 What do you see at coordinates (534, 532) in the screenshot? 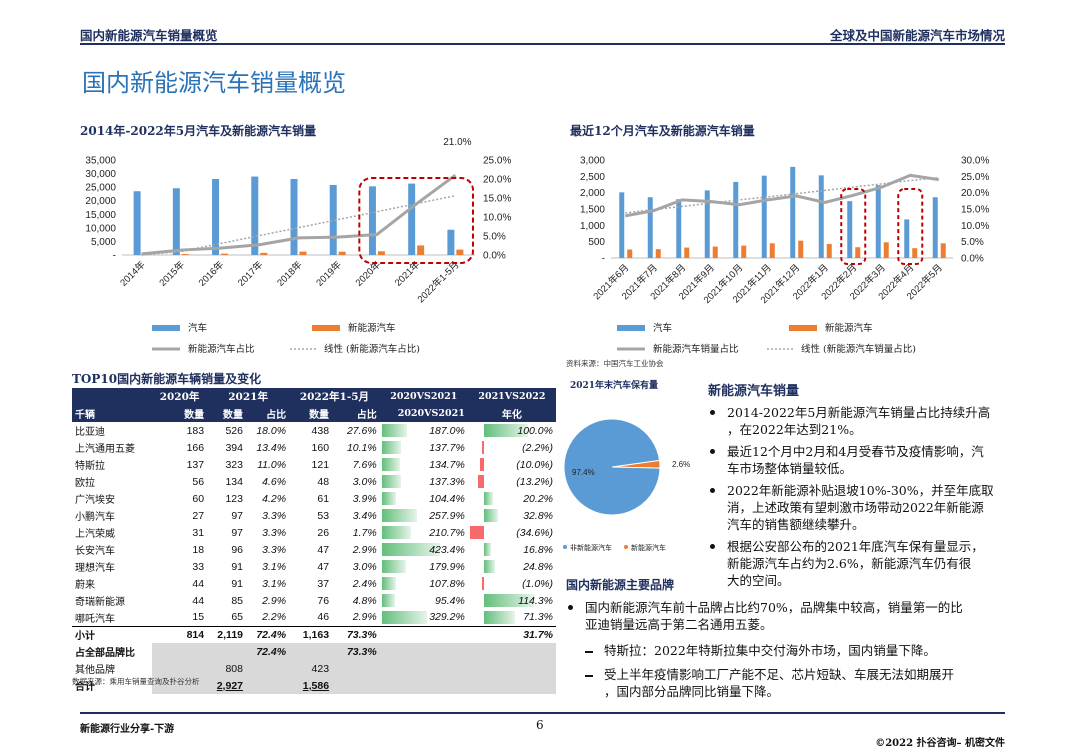
I see `growth-value: (34.6%)` at bounding box center [534, 532].